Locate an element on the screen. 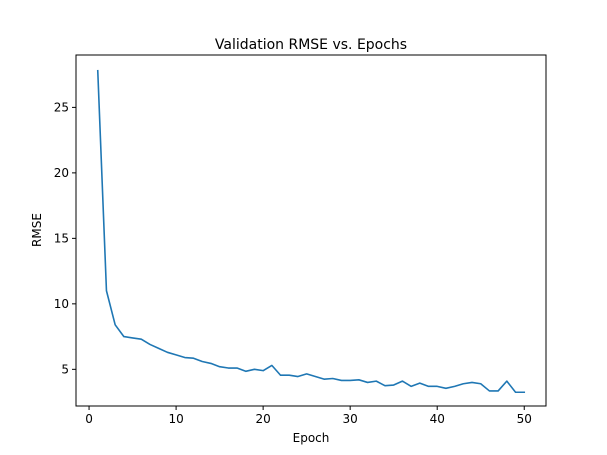 The width and height of the screenshot is (607, 455). y-tick-label: 15 is located at coordinates (61, 238).